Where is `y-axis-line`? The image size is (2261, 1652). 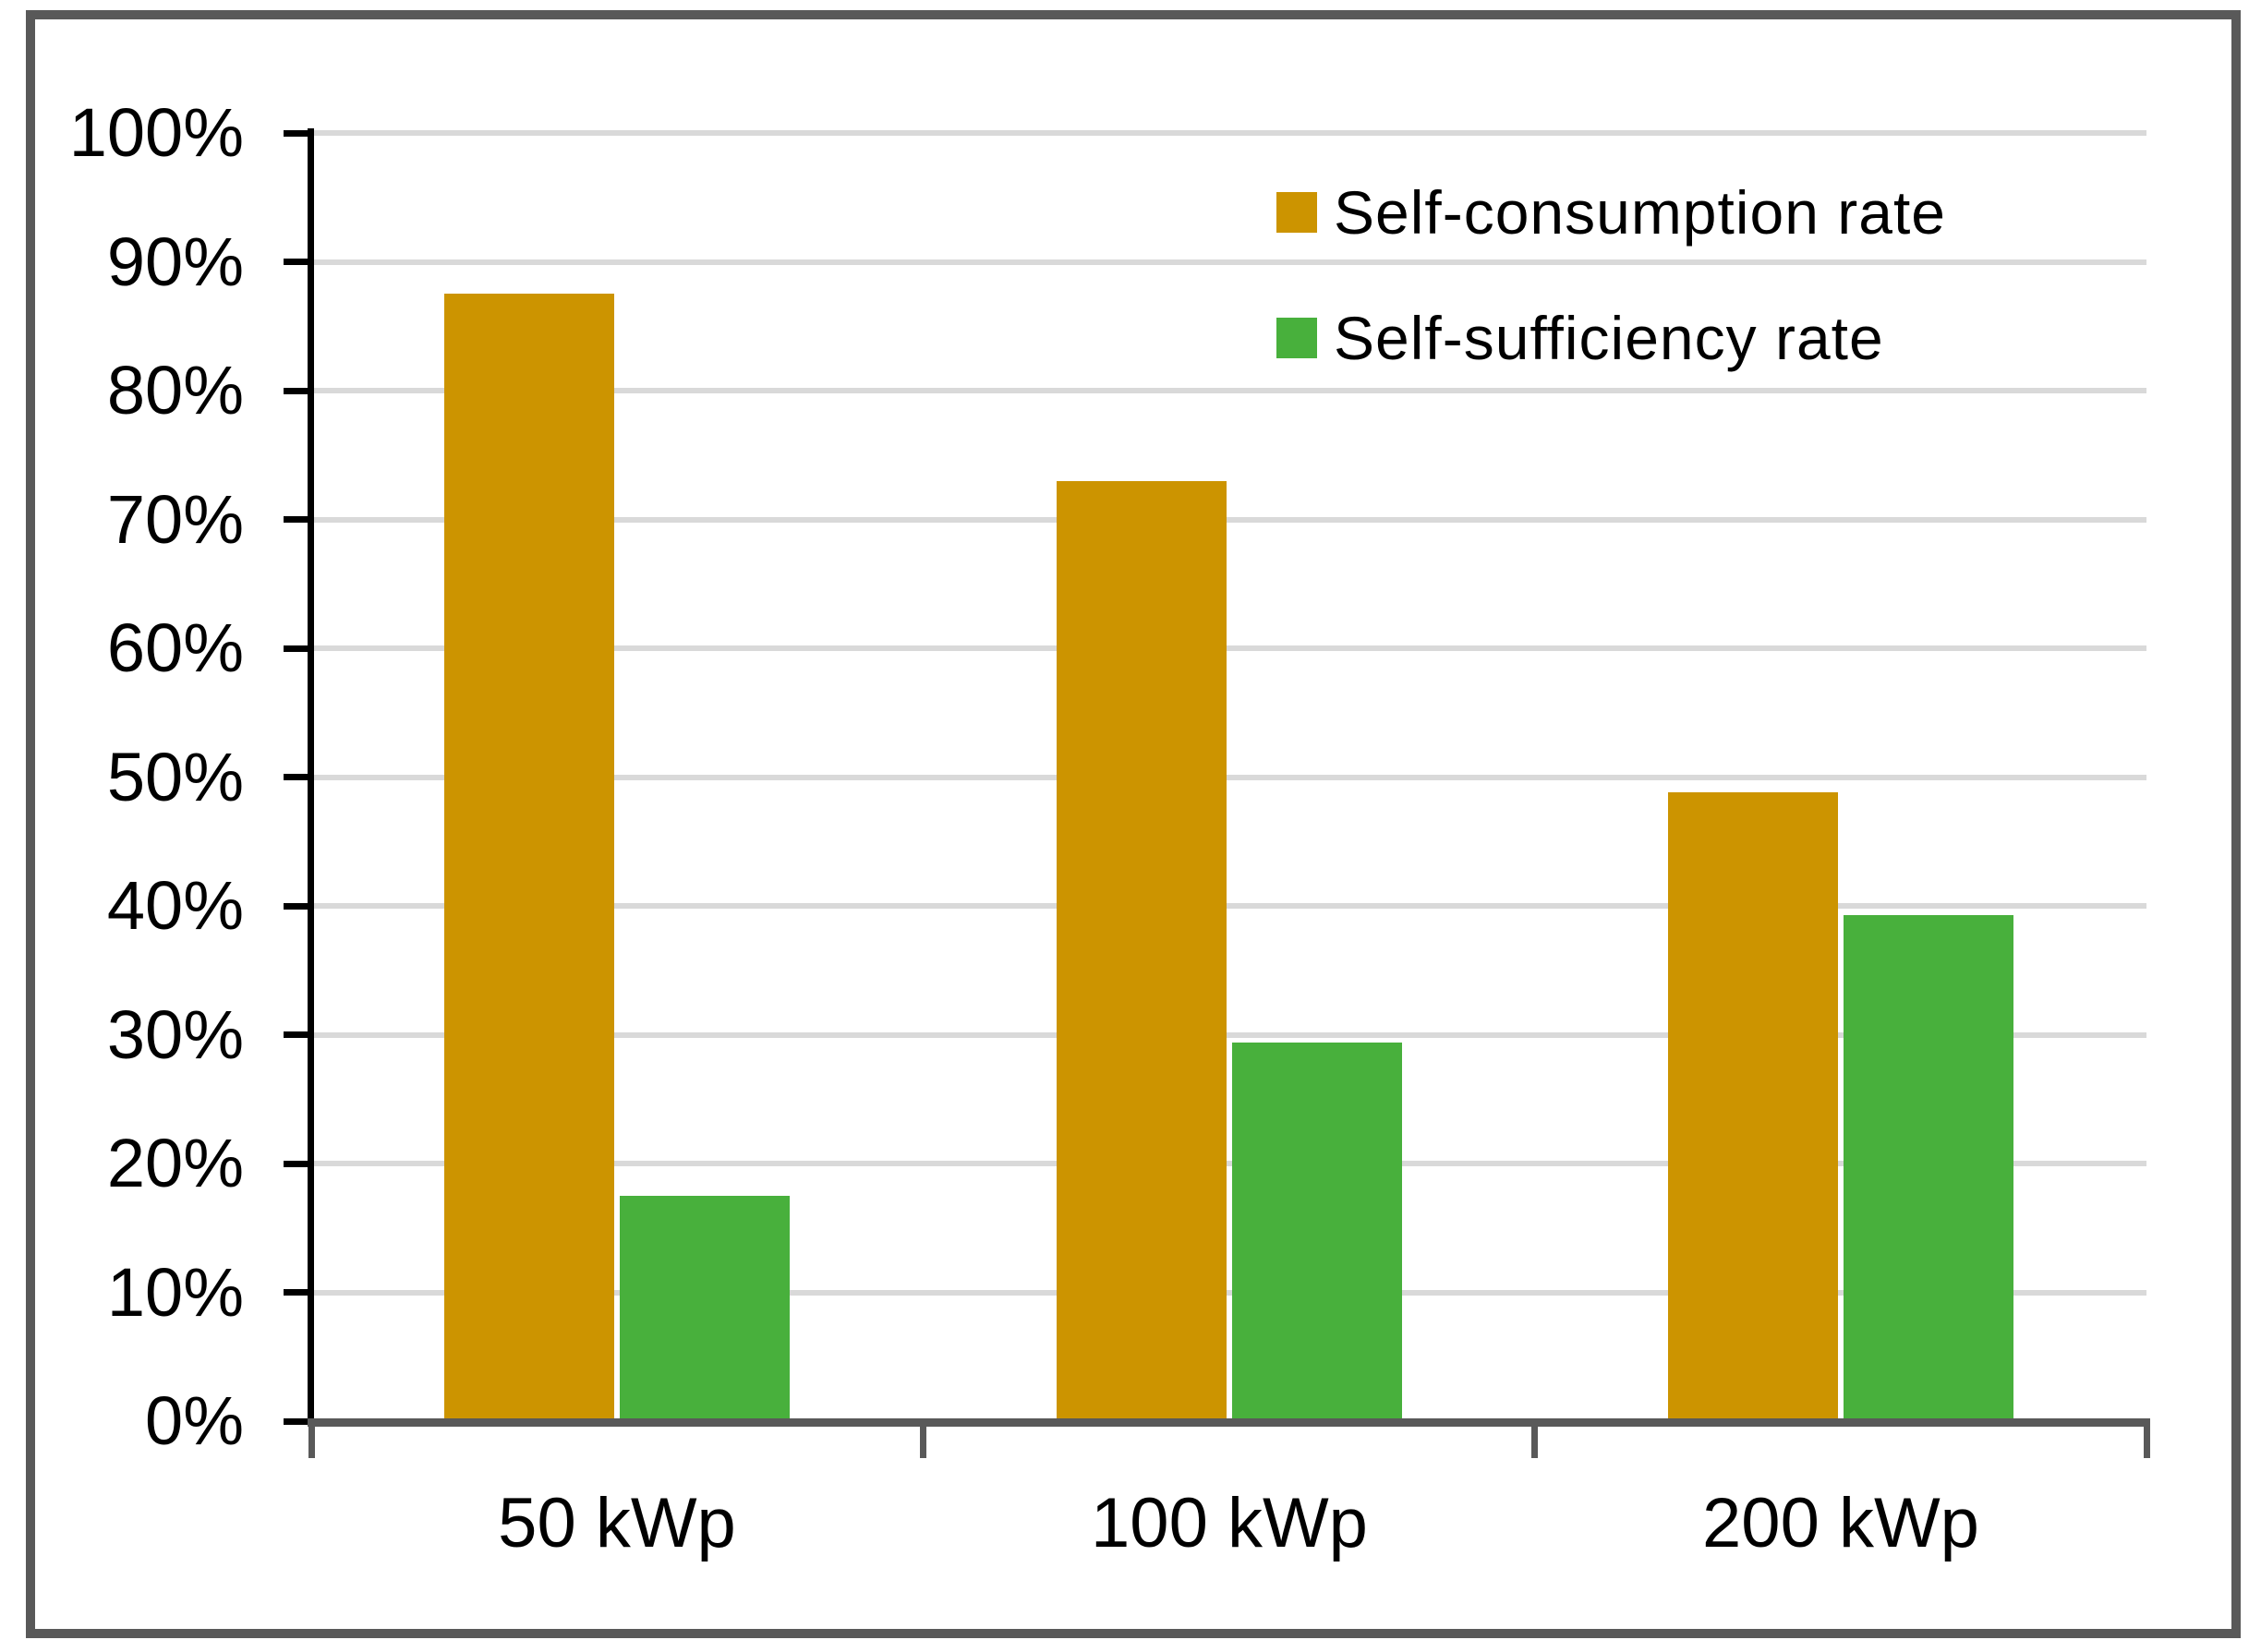
y-axis-line is located at coordinates (311, 777).